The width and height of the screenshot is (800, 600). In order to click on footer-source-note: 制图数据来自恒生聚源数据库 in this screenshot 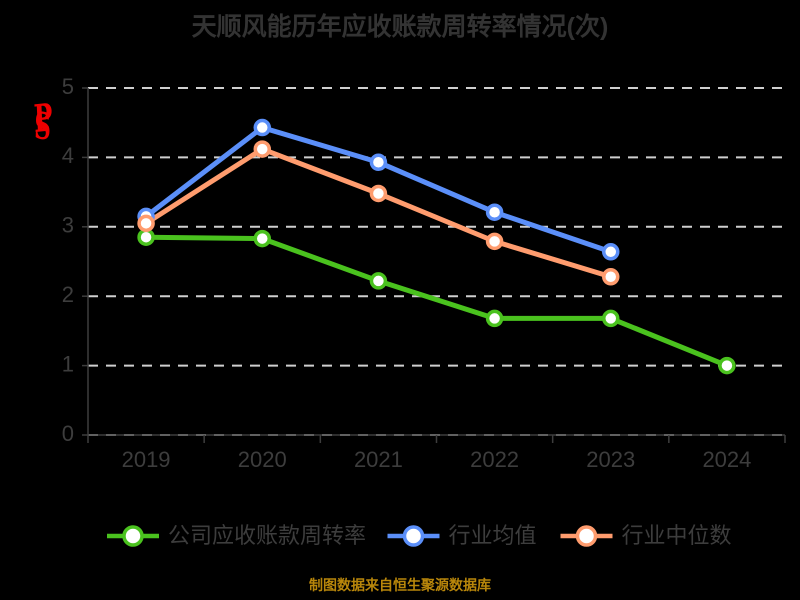, I will do `click(400, 585)`.